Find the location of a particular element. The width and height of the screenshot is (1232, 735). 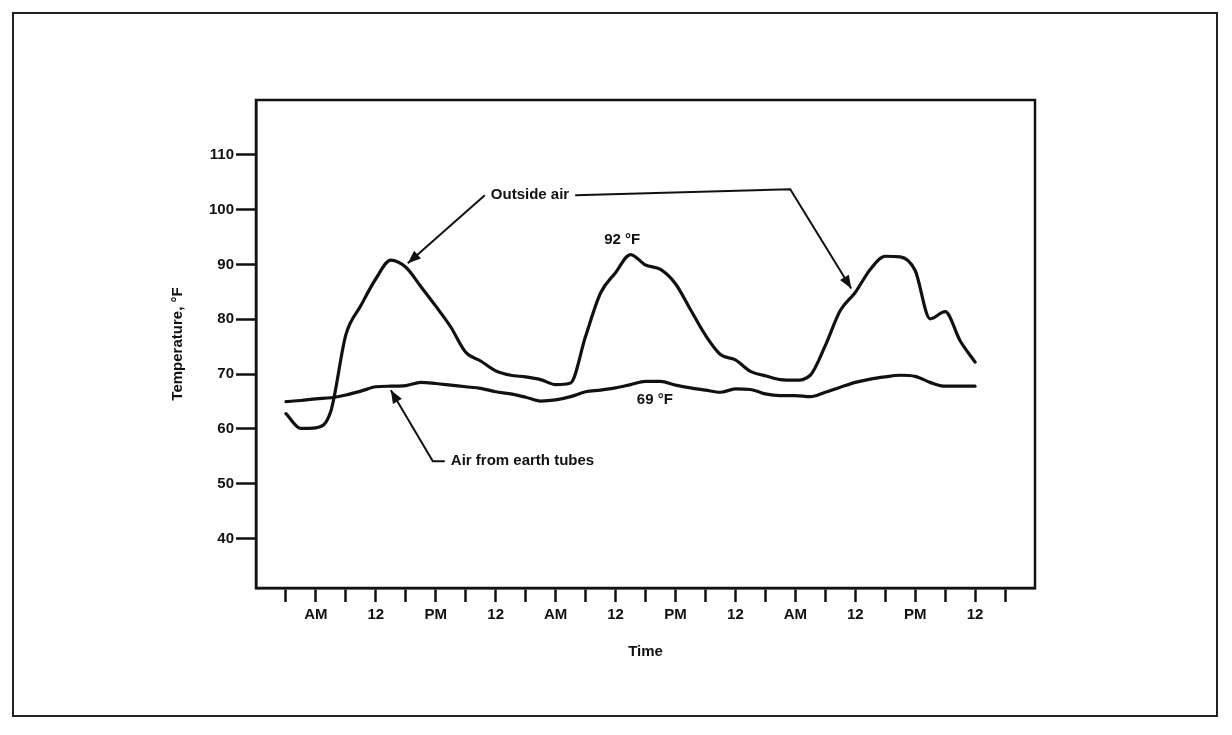

y-axis-title: Temperature, °F is located at coordinates (177, 344).